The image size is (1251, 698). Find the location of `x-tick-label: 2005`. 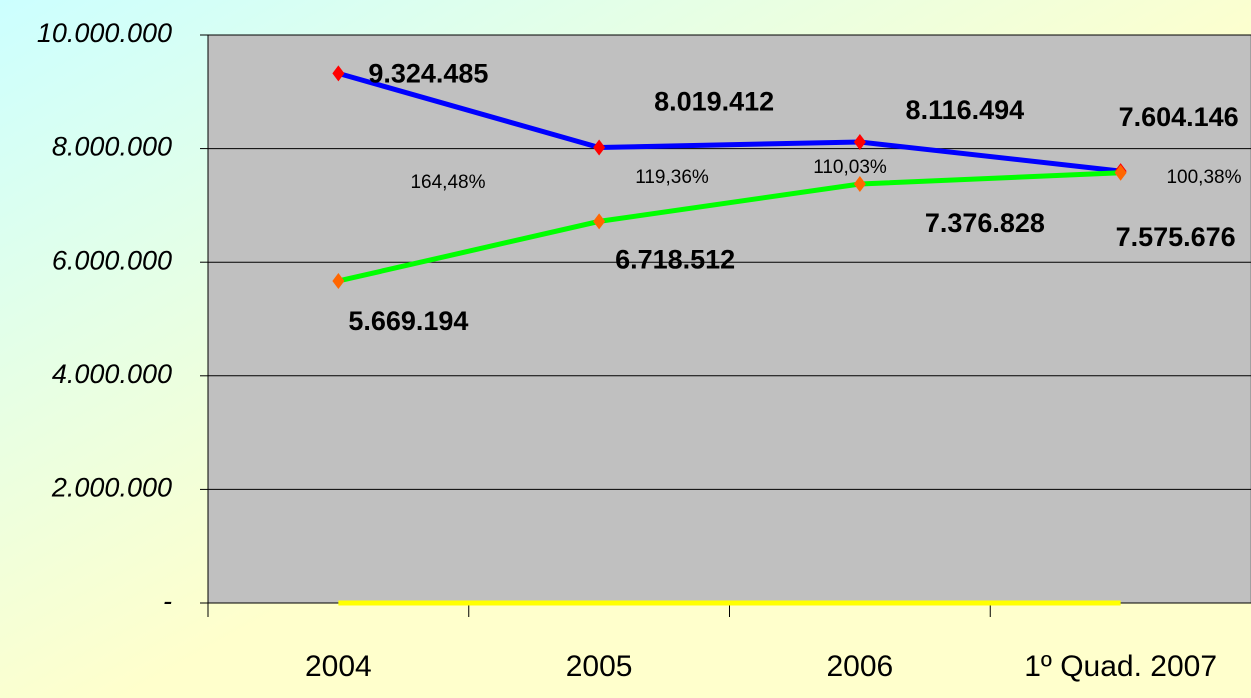

x-tick-label: 2005 is located at coordinates (599, 666).